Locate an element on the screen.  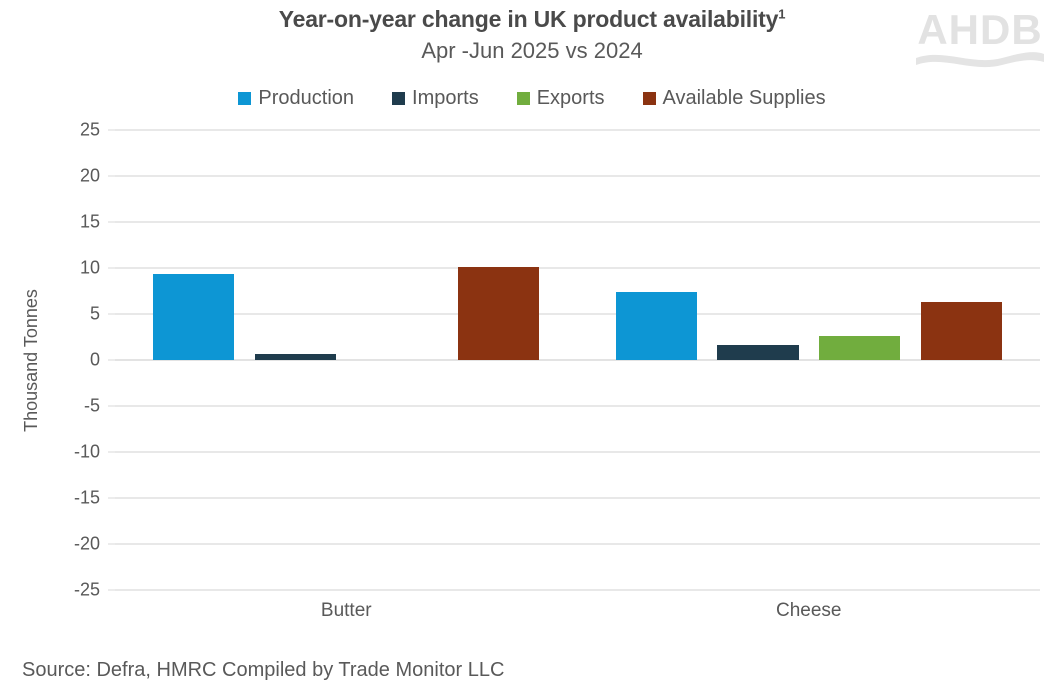
bar-cheese-imports is located at coordinates (758, 352).